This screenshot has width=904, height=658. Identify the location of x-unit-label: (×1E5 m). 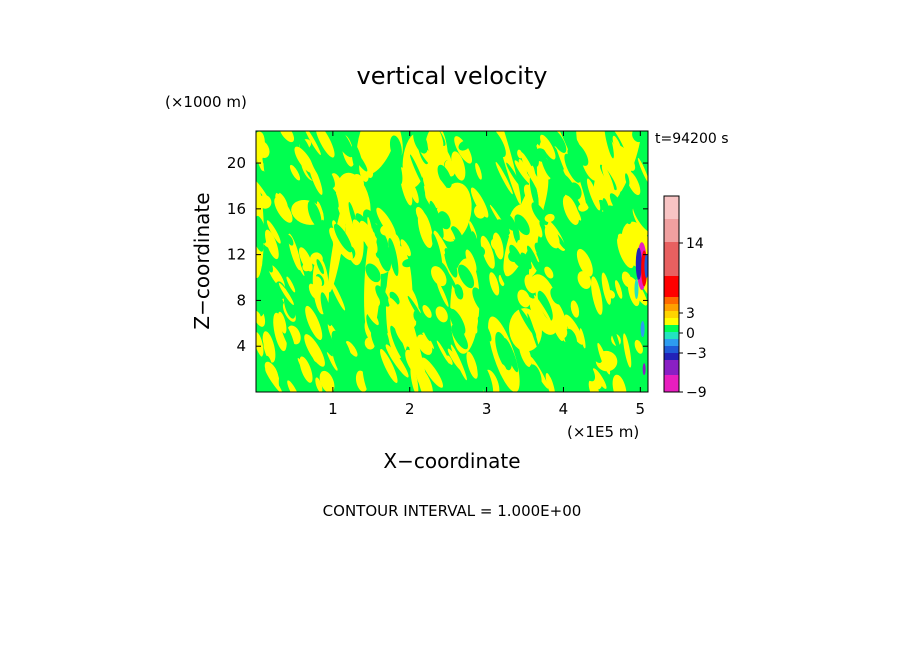
(603, 432).